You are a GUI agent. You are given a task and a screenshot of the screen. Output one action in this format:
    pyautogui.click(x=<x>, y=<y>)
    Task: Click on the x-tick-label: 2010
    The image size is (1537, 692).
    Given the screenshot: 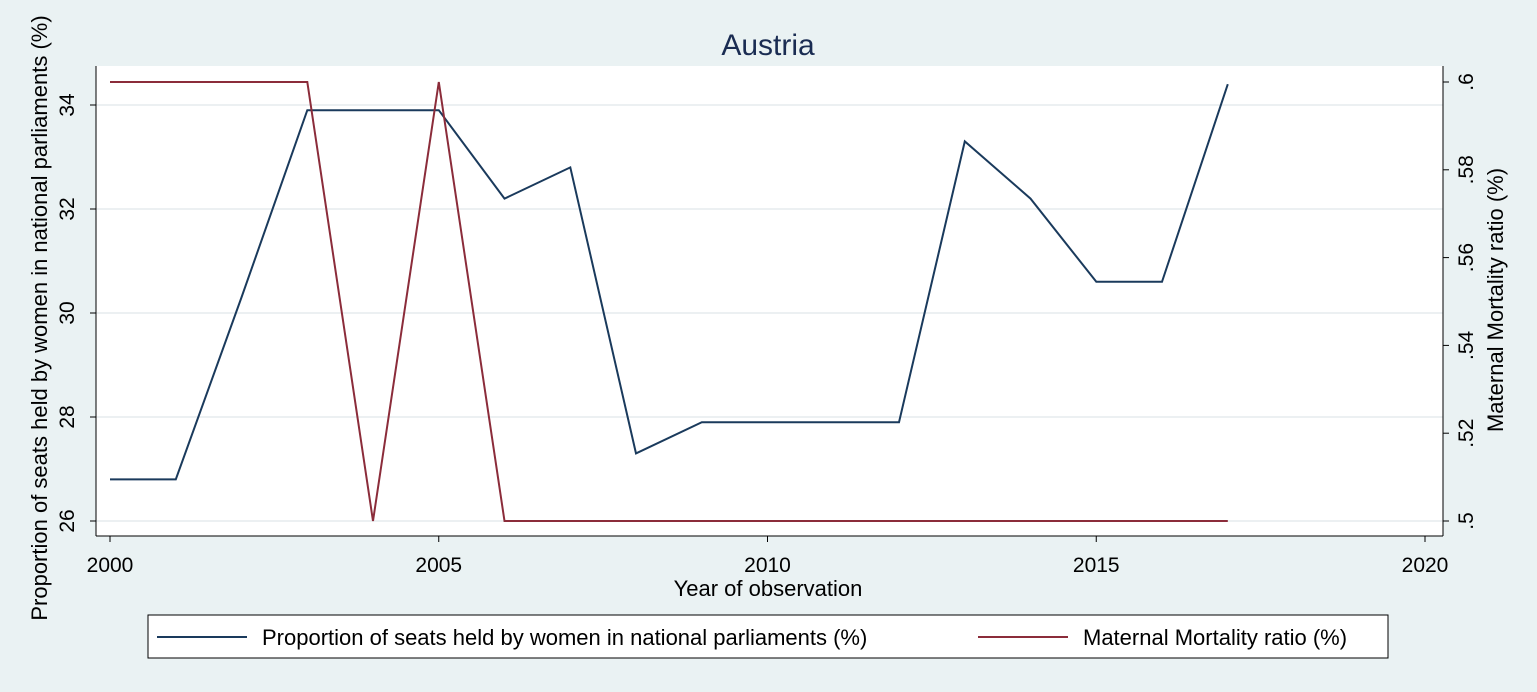 What is the action you would take?
    pyautogui.click(x=767, y=565)
    